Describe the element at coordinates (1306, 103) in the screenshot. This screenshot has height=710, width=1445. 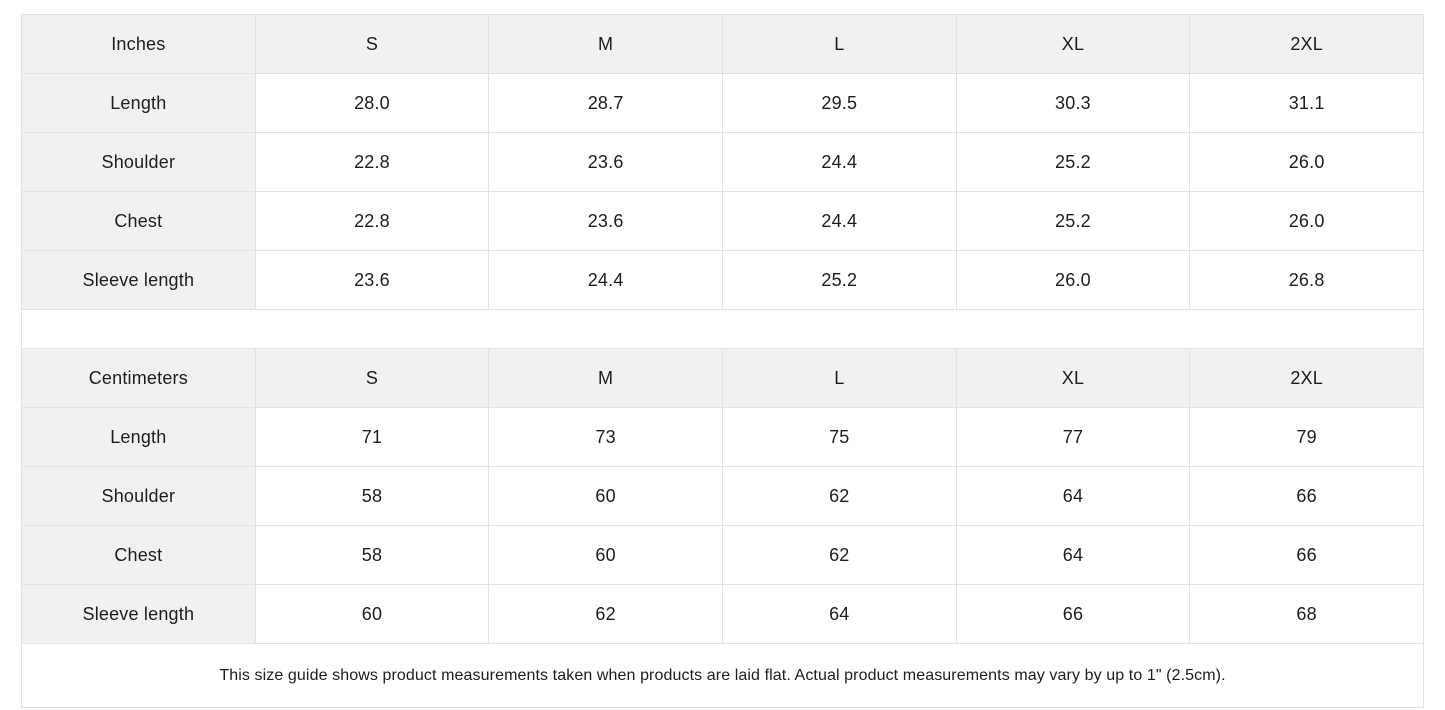
I see `measurement-value-cell: 31.1` at that location.